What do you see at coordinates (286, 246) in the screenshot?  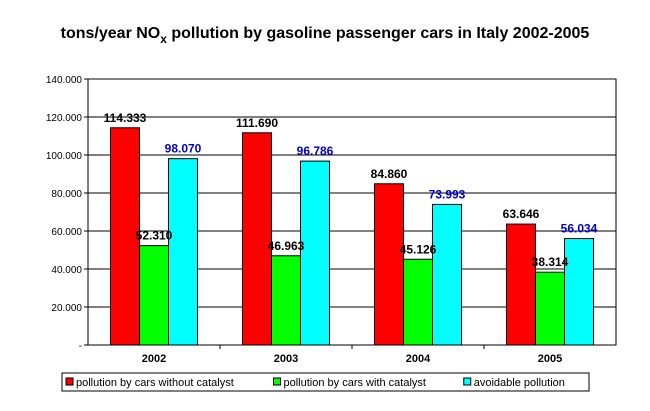 I see `data-label: 46.963` at bounding box center [286, 246].